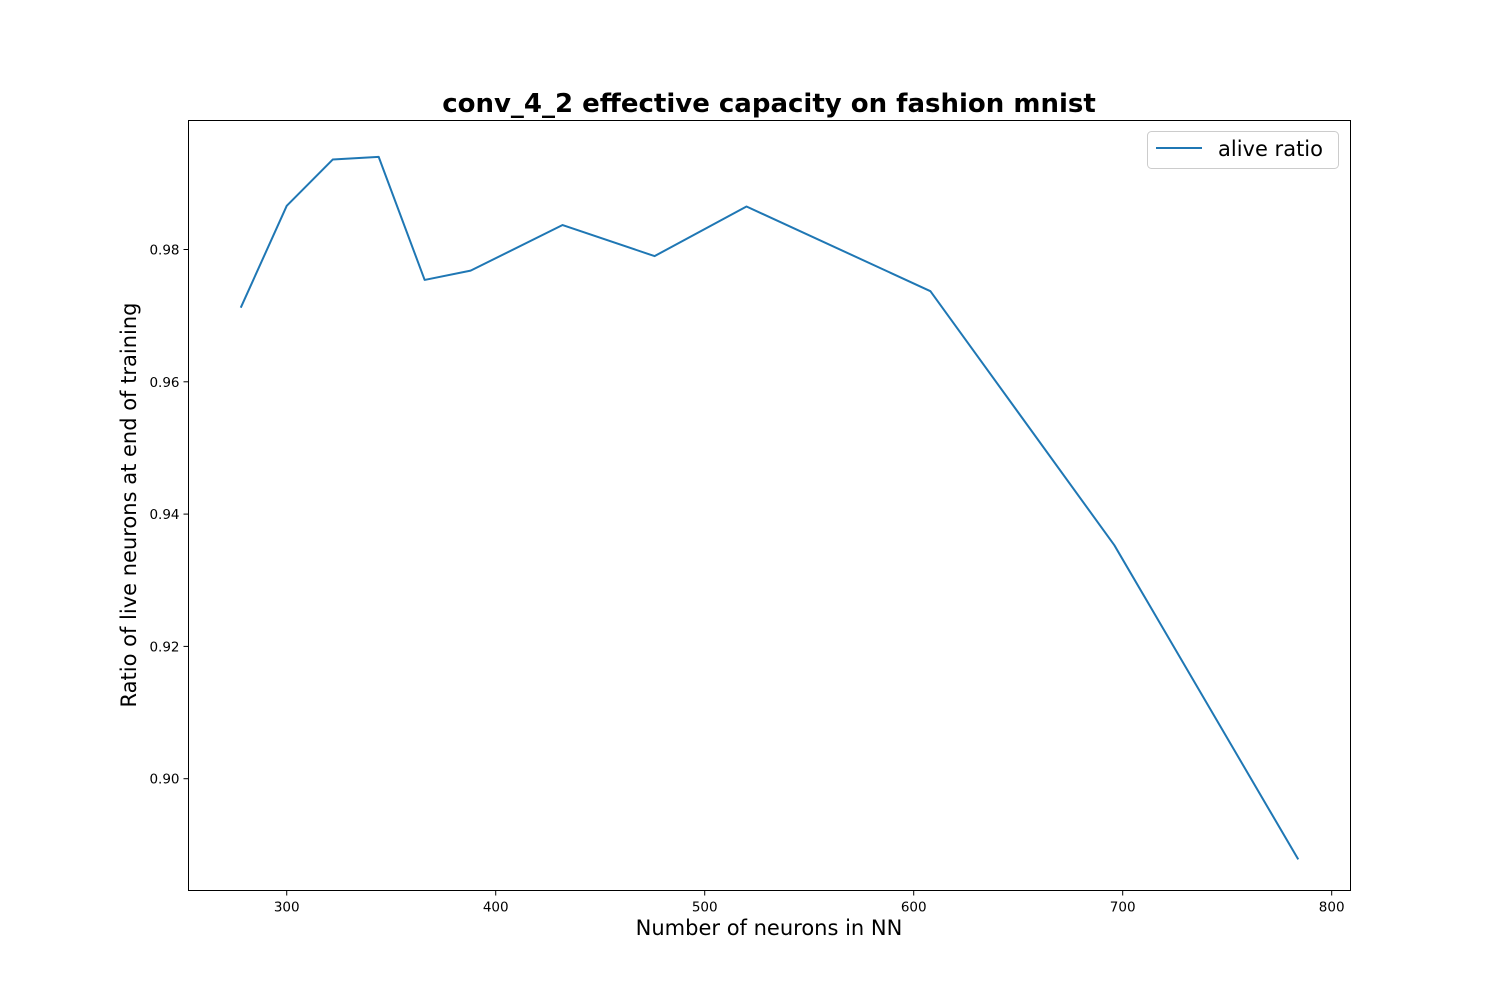 The width and height of the screenshot is (1500, 1000). What do you see at coordinates (129, 505) in the screenshot?
I see `y-axis-label: Ratio of live neurons at end of training` at bounding box center [129, 505].